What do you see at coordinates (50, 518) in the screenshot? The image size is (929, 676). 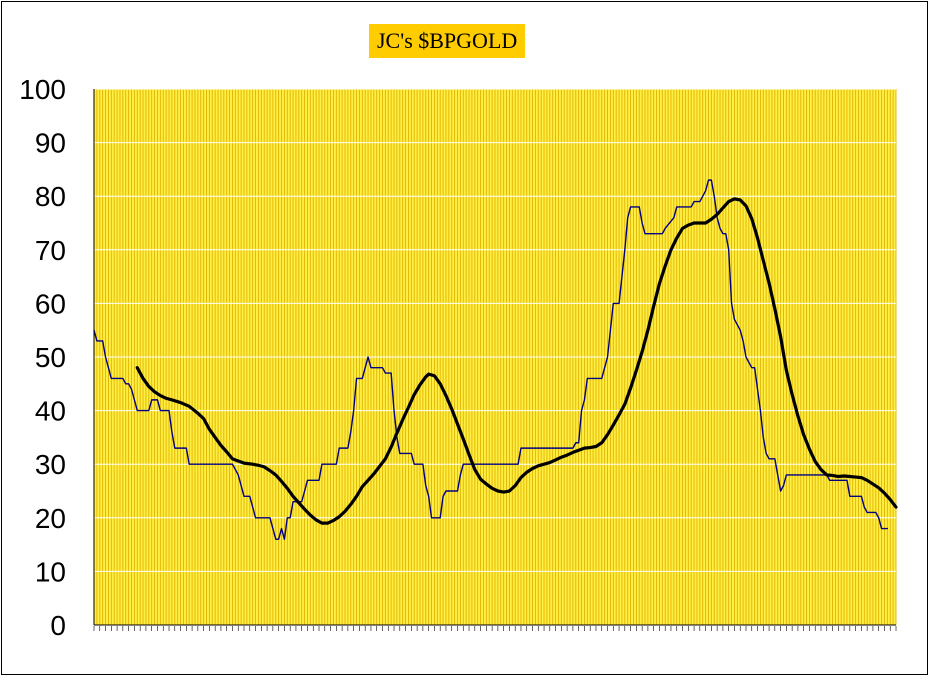 I see `y-tick-label: 20` at bounding box center [50, 518].